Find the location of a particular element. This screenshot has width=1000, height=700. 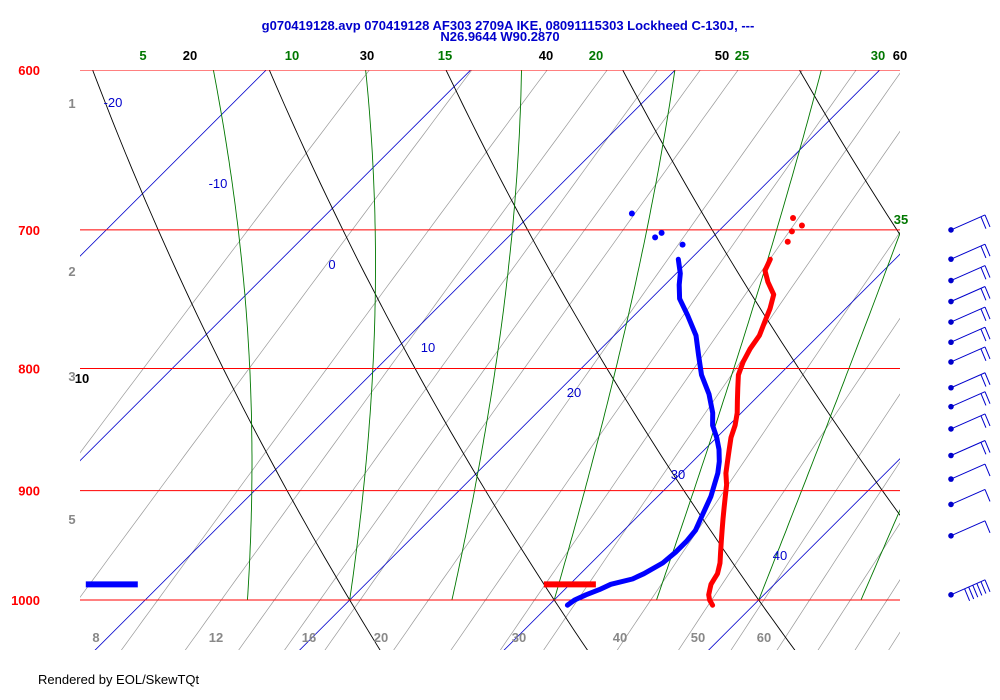

moist-adiabat-label: 20 is located at coordinates (596, 55).